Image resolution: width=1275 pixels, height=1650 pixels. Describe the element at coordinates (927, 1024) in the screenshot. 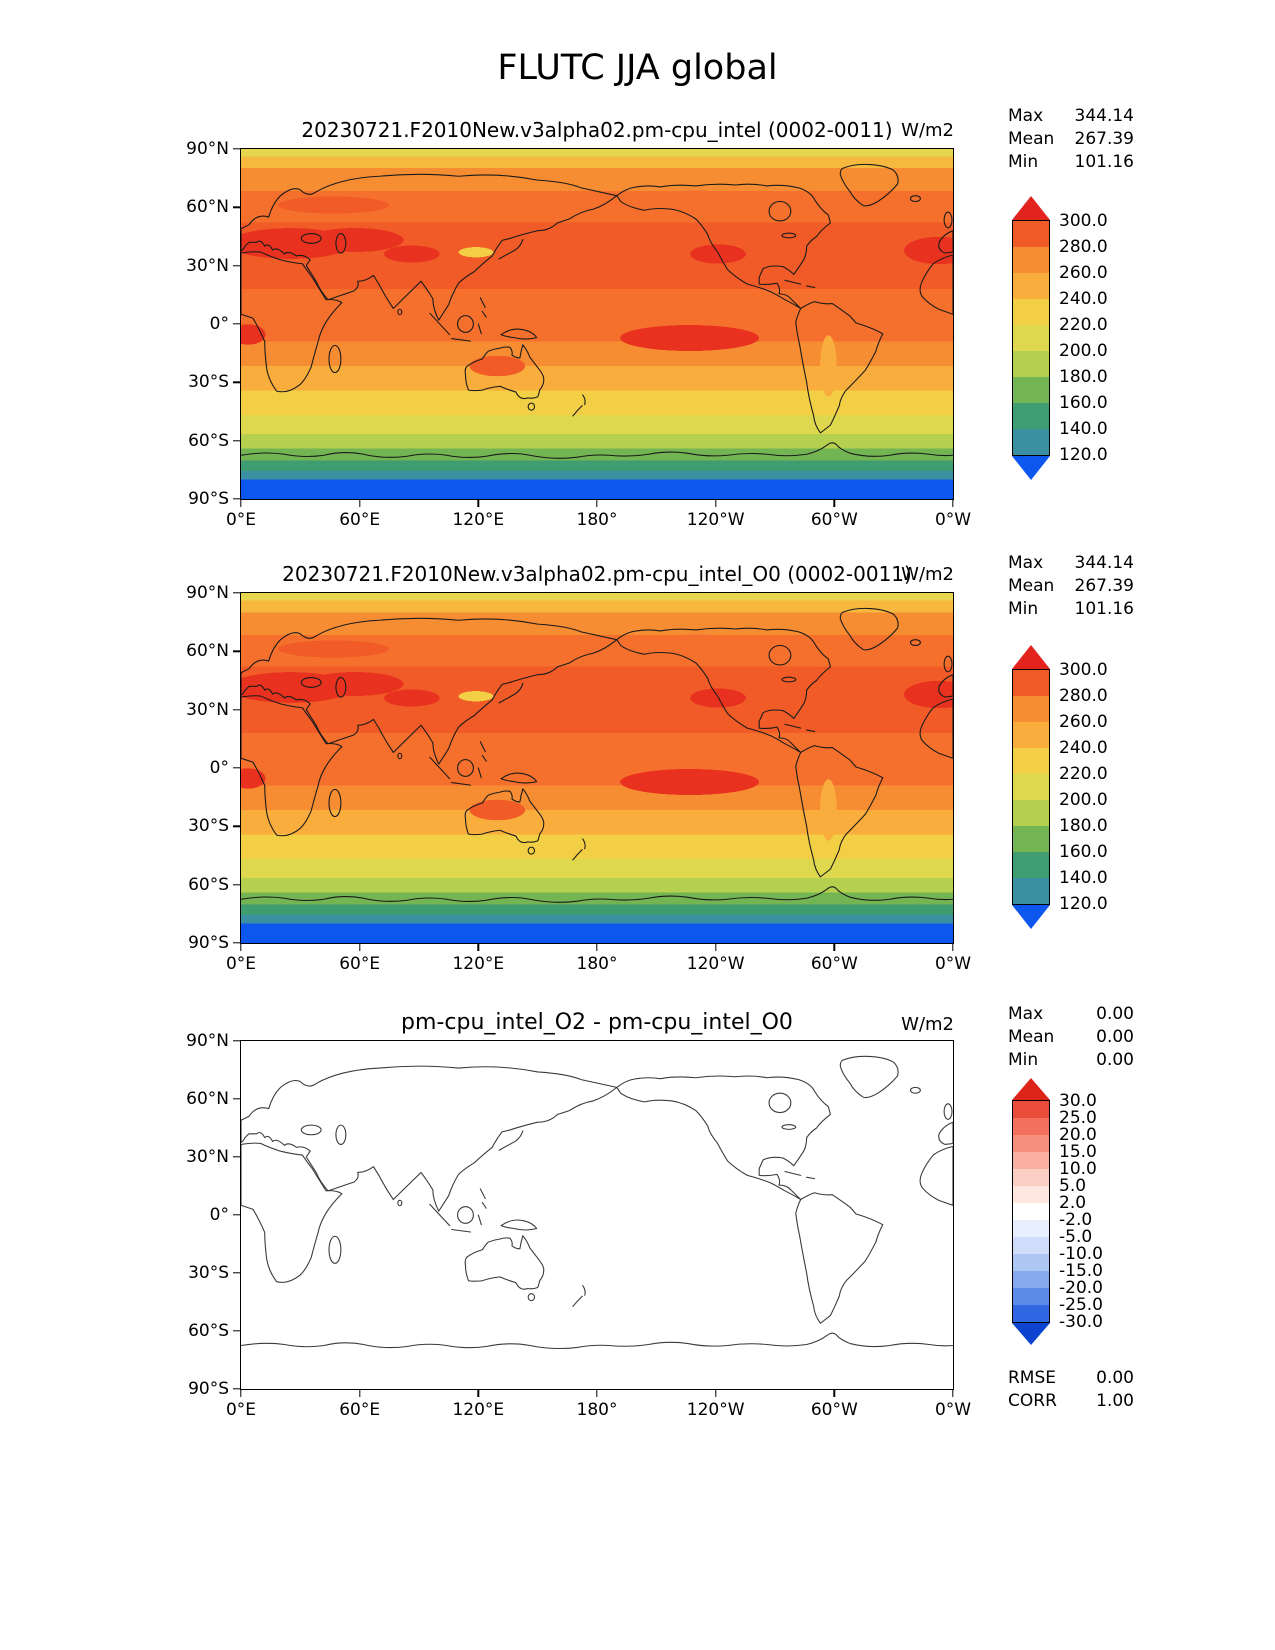

I see `panel3-units: W/m2` at that location.